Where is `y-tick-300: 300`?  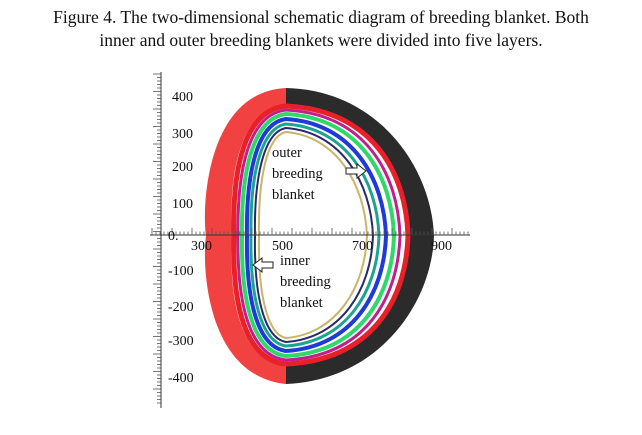
y-tick-300: 300 is located at coordinates (182, 134).